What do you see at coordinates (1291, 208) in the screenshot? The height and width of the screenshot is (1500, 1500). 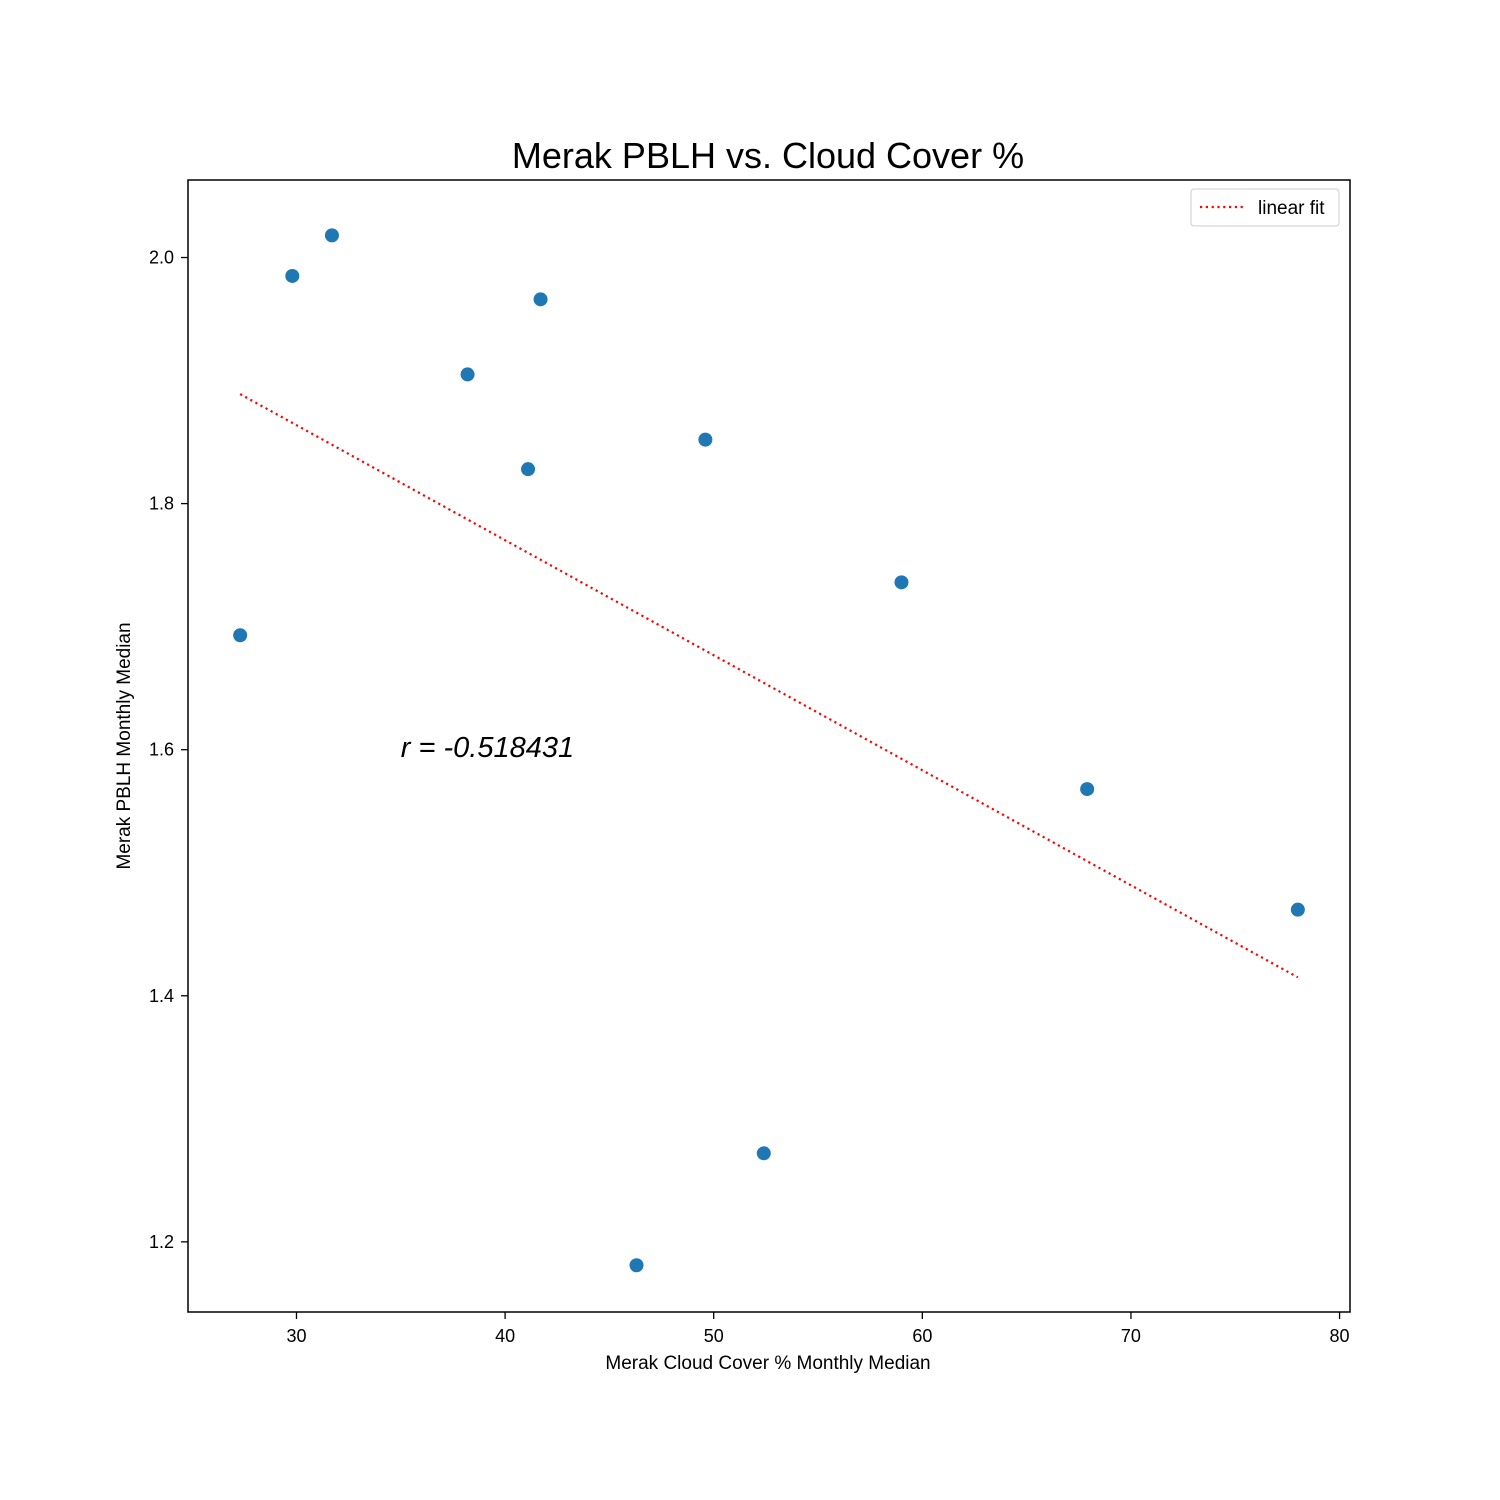 I see `legend-linear-fit-label: linear fit` at bounding box center [1291, 208].